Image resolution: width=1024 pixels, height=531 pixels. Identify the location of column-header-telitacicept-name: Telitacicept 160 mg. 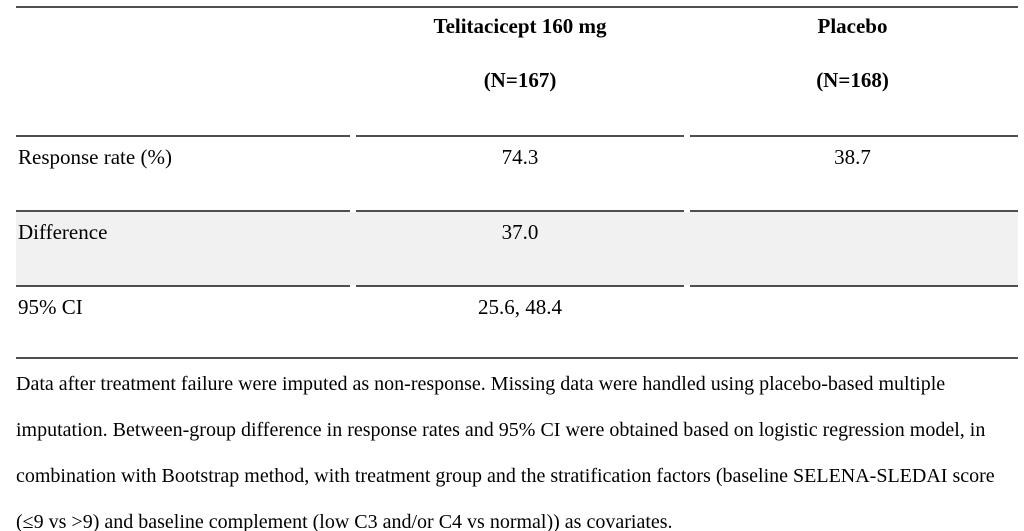
(520, 26).